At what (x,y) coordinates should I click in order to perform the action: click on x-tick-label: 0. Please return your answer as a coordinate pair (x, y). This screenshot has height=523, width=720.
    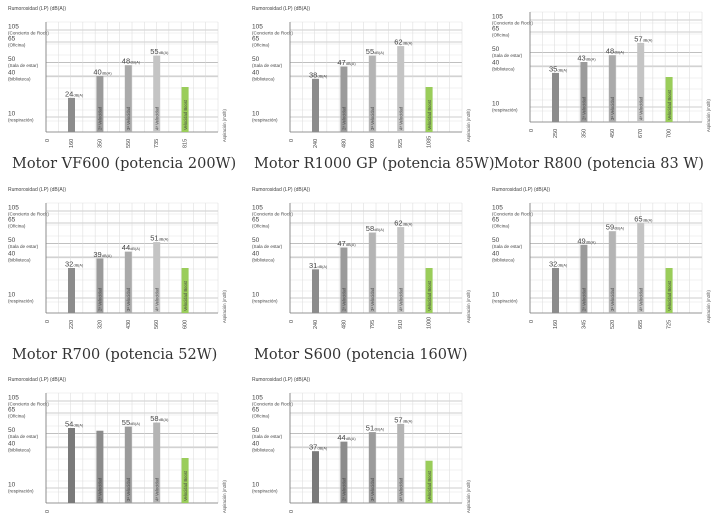
    Looking at the image, I should click on (48, 140).